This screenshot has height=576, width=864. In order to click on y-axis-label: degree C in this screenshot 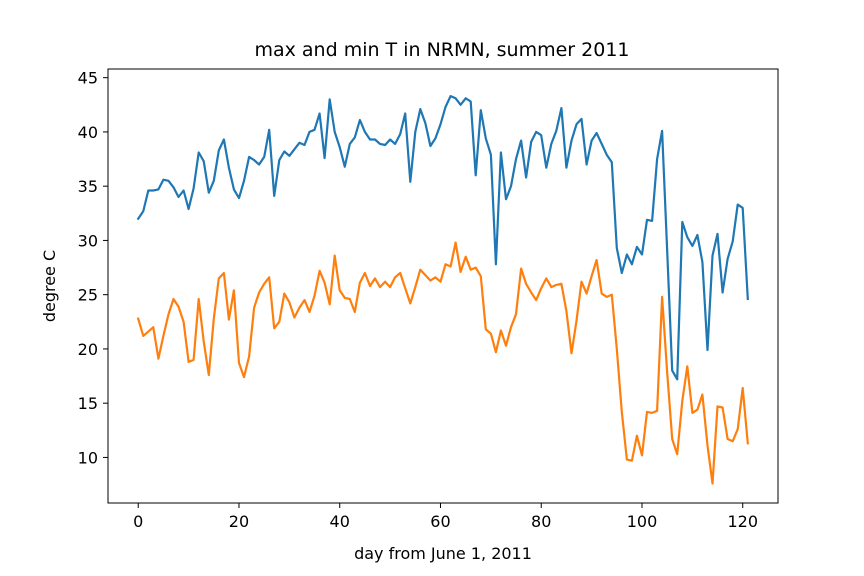, I will do `click(49, 286)`.